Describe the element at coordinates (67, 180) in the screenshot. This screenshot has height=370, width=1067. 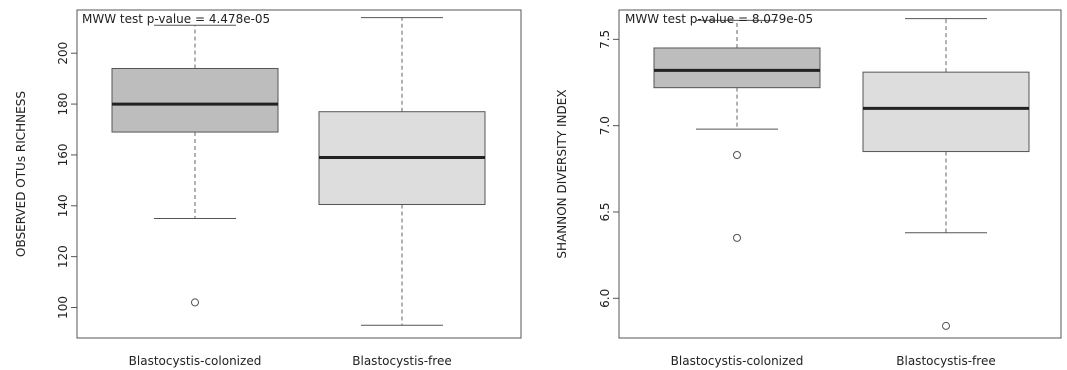
I see `y-axis: 100 120 140 160 180 200` at that location.